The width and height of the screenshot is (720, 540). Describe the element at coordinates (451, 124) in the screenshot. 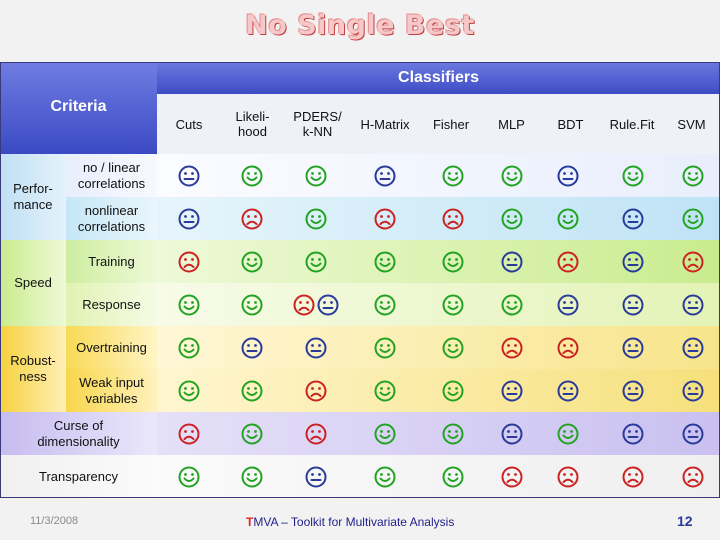

I see `column-header-4: Fisher` at that location.